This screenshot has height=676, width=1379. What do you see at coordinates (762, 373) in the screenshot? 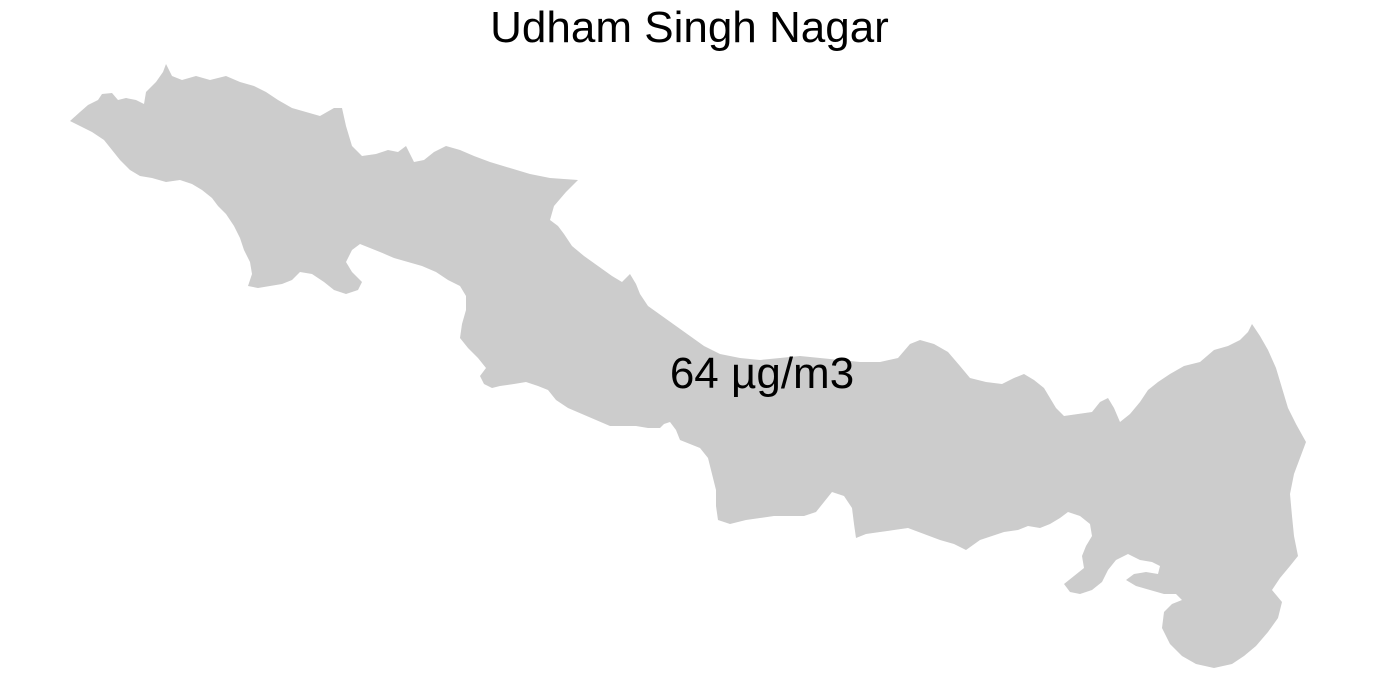
I see `pollution-value-label: 64 µg/m3` at bounding box center [762, 373].